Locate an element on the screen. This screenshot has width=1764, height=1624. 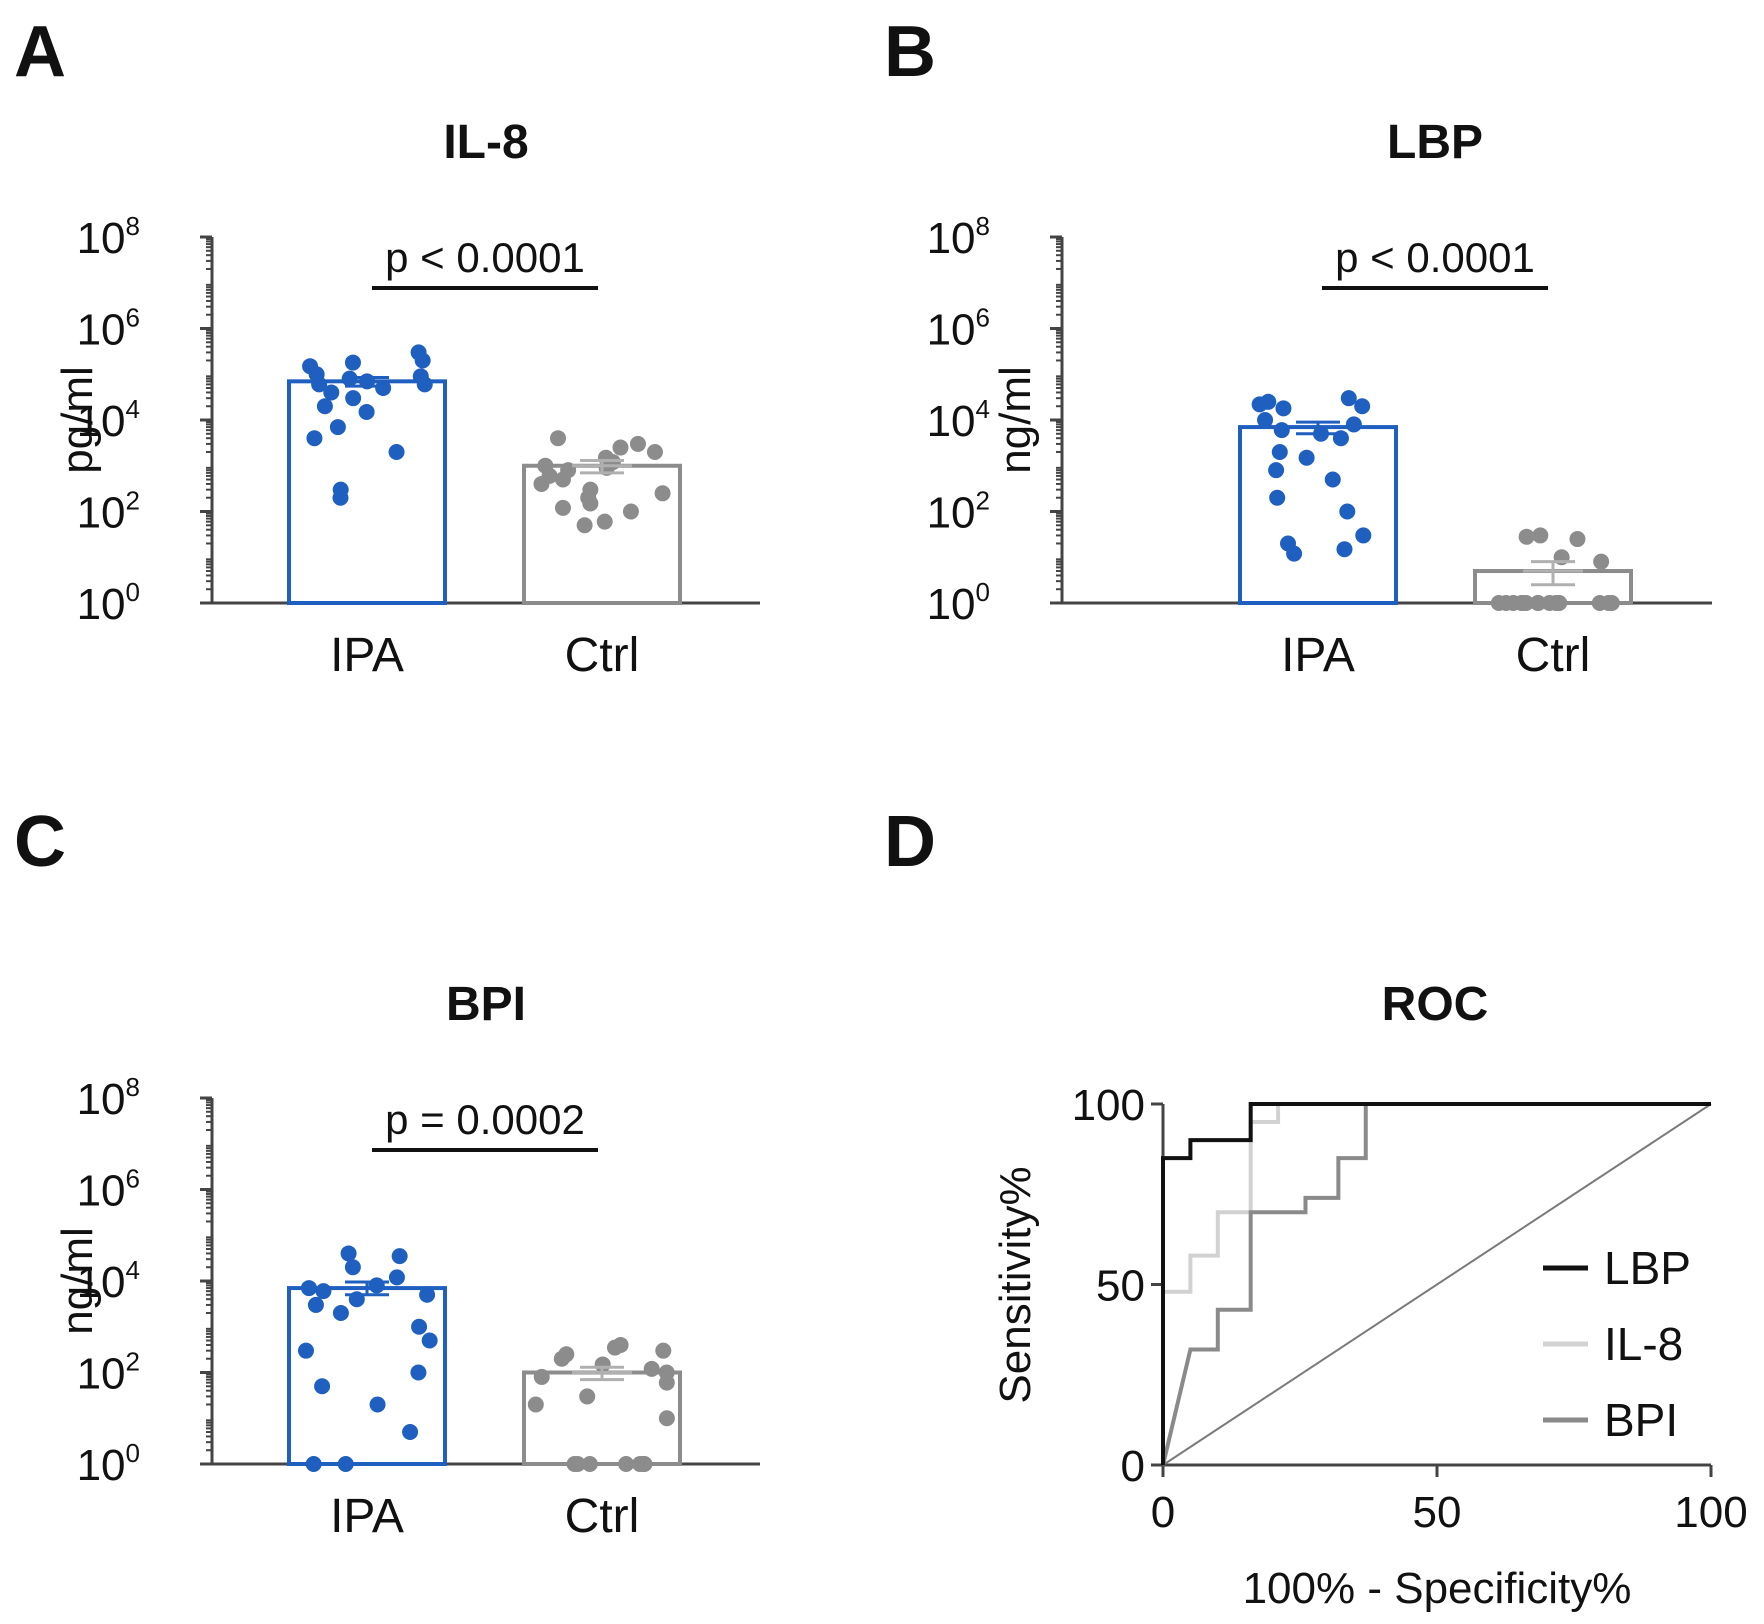
legend-label: IL-8 is located at coordinates (1643, 1344).